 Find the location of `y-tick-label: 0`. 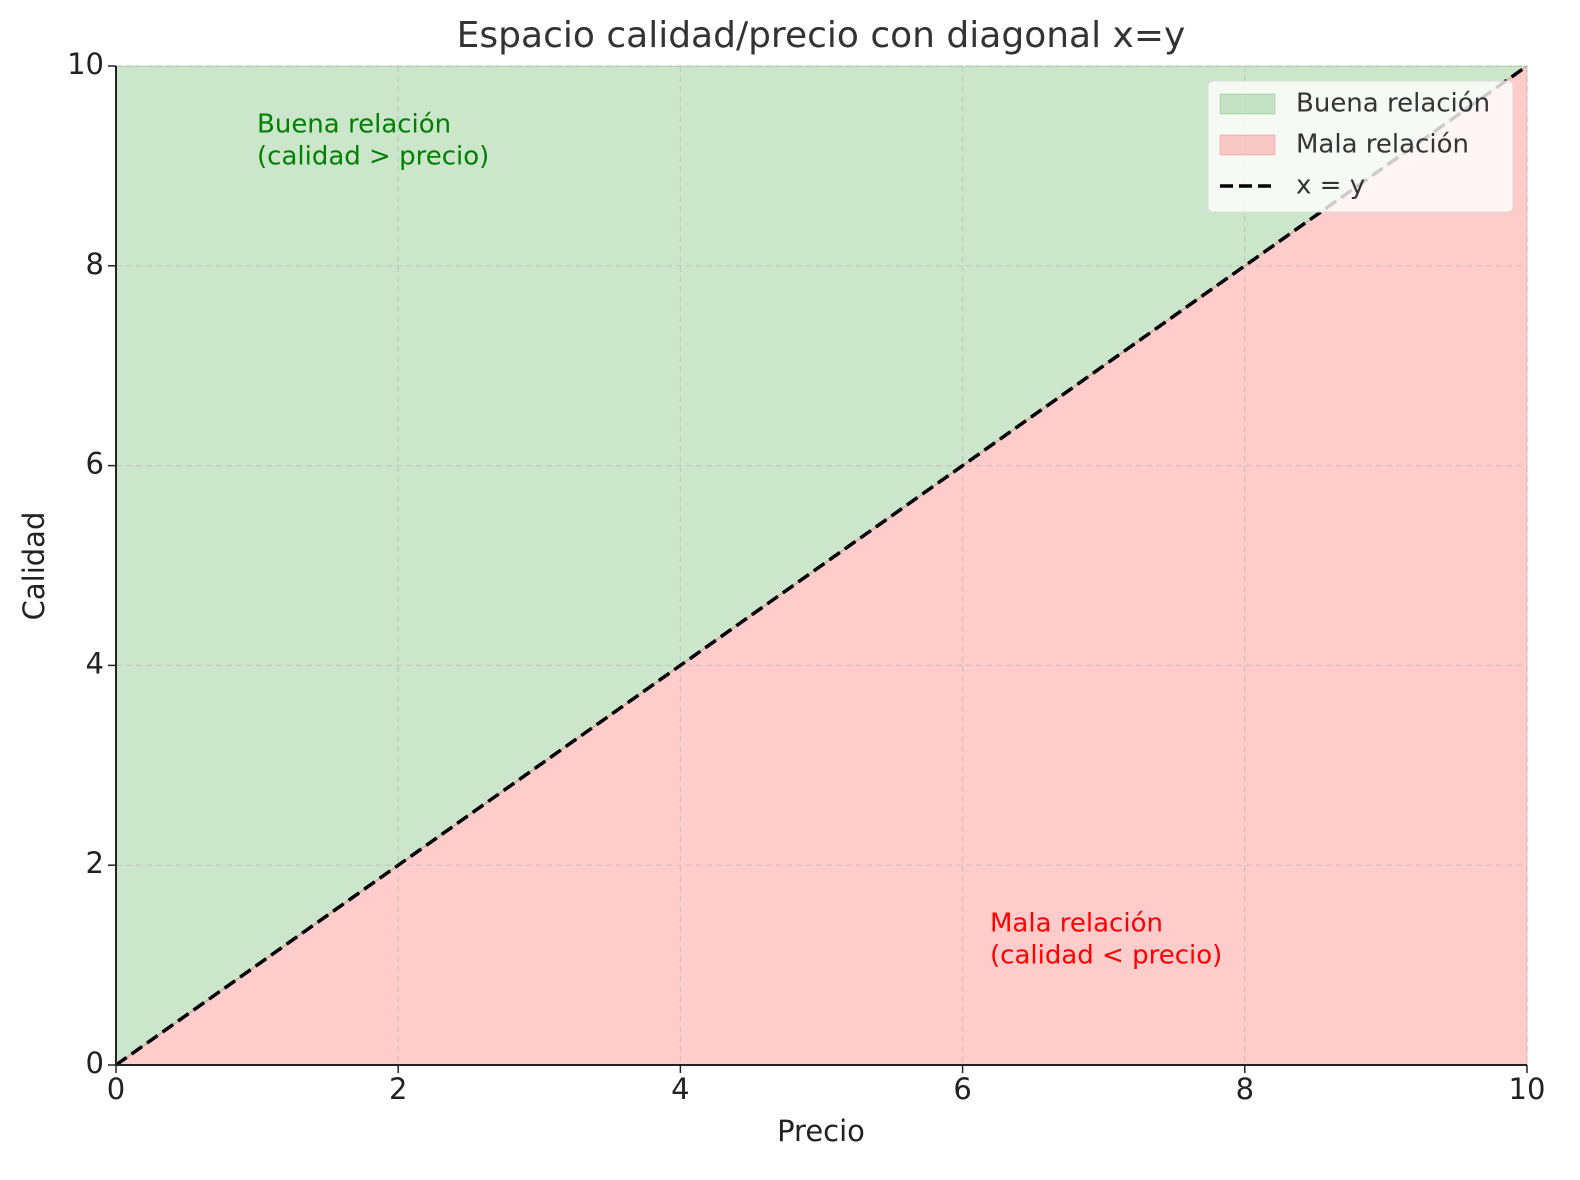

y-tick-label: 0 is located at coordinates (95, 1063).